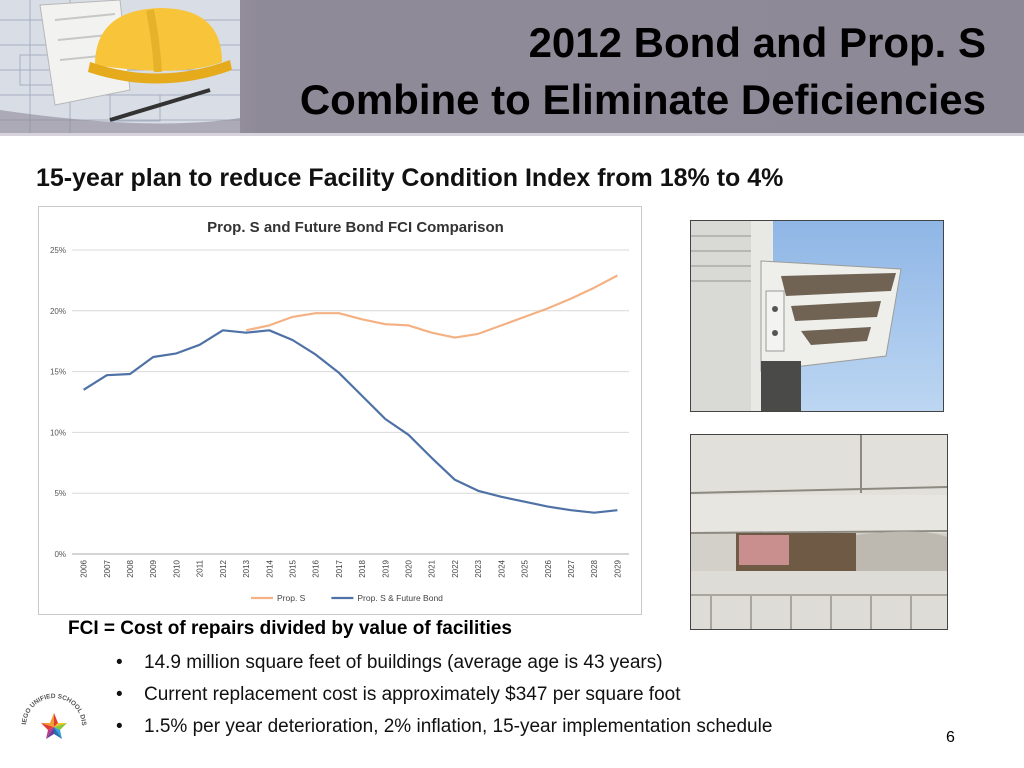  Describe the element at coordinates (58, 372) in the screenshot. I see `y-tick-label: 15%` at that location.